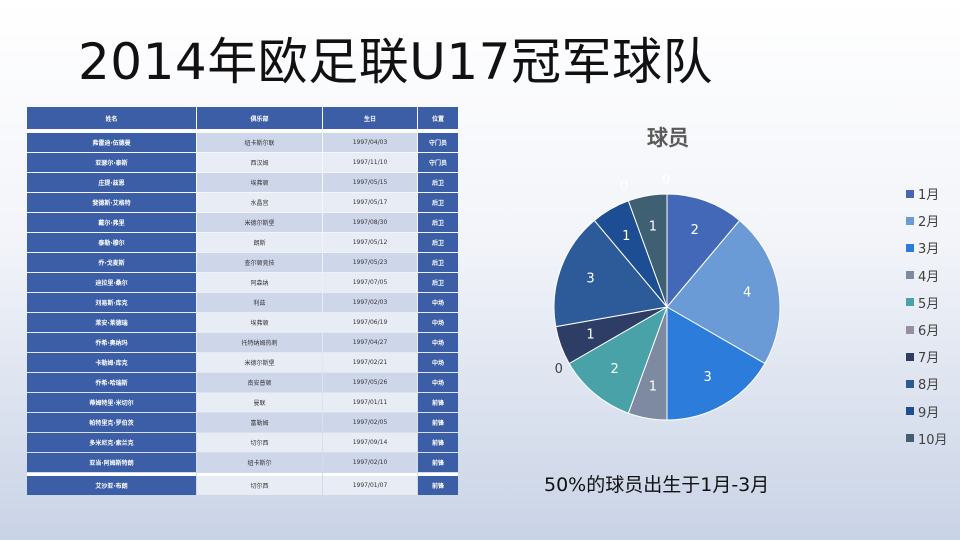 The height and width of the screenshot is (540, 960). What do you see at coordinates (111, 202) in the screenshot?
I see `player-name: 斐德斯·艾格特` at bounding box center [111, 202].